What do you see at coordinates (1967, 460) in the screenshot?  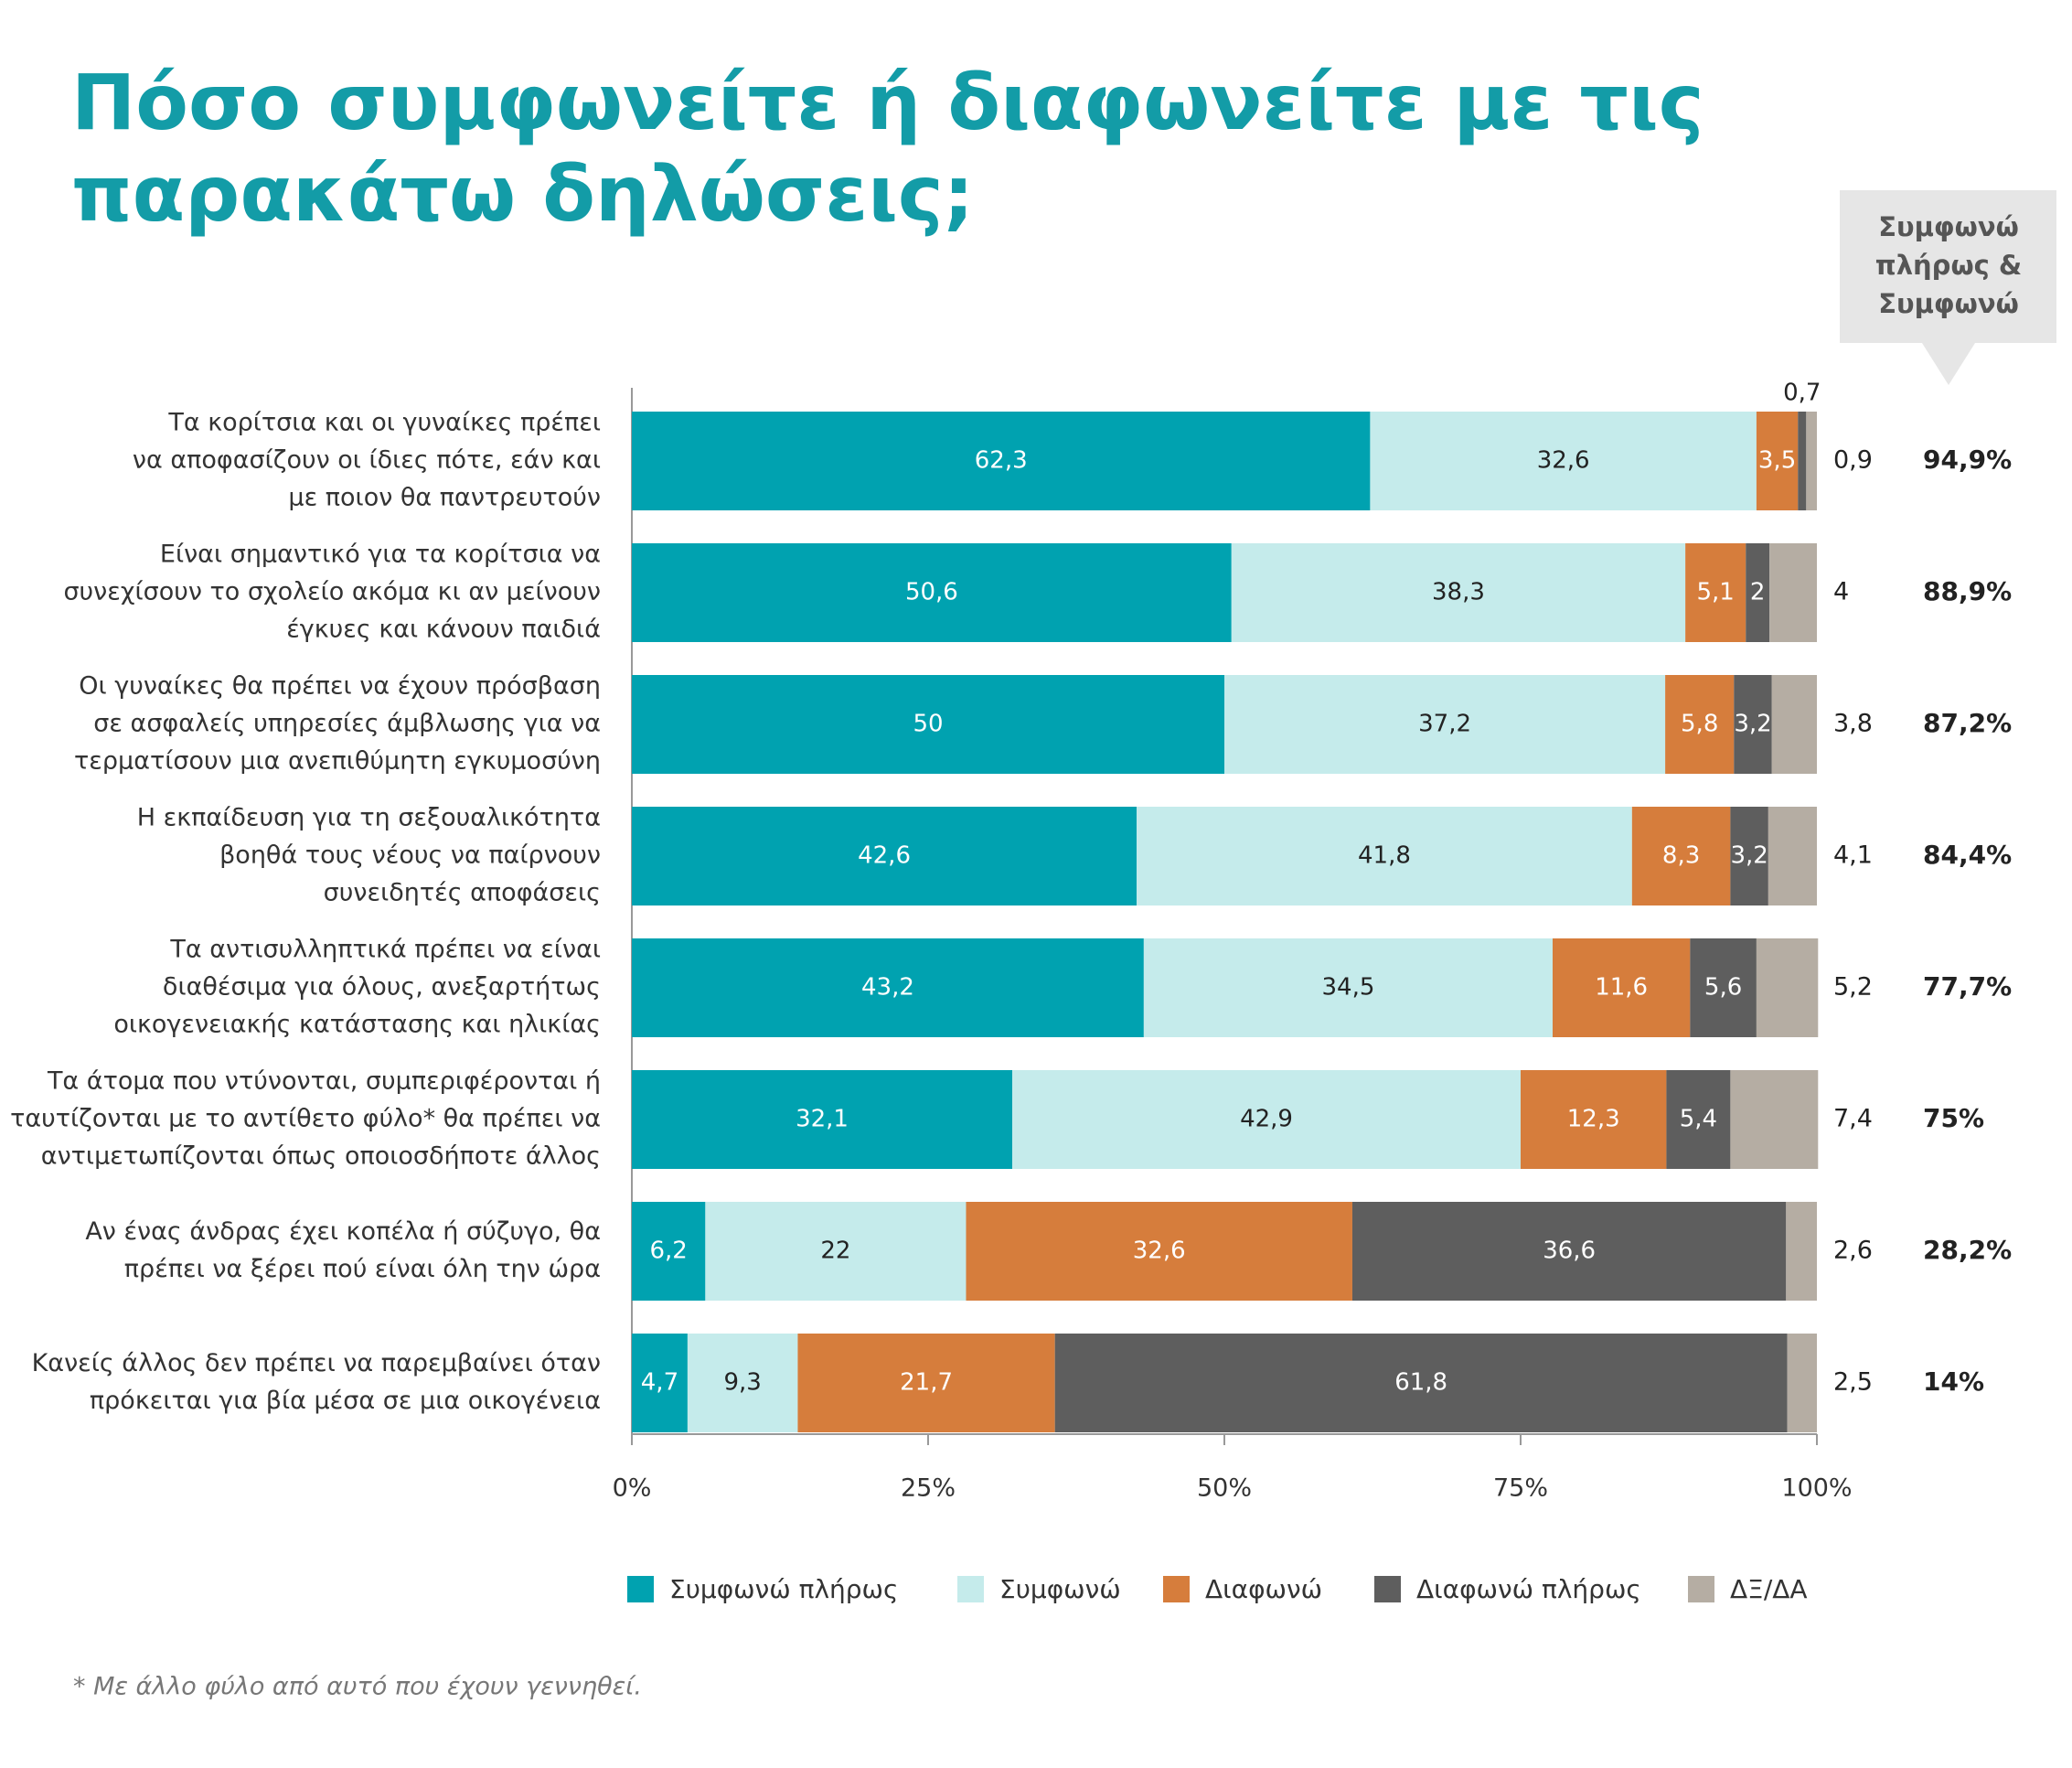 I see `total-label: 94,9%` at bounding box center [1967, 460].